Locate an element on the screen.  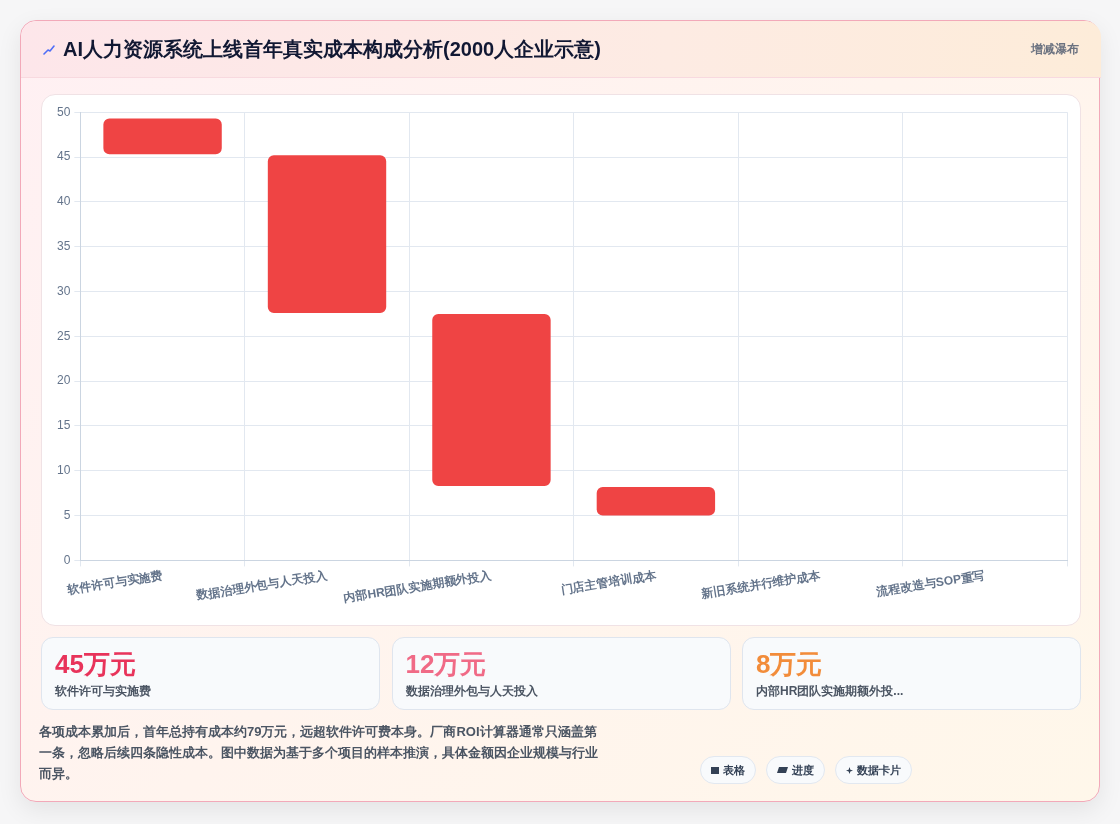
text: 数据治理外包与人天投入 is located at coordinates (471, 691).